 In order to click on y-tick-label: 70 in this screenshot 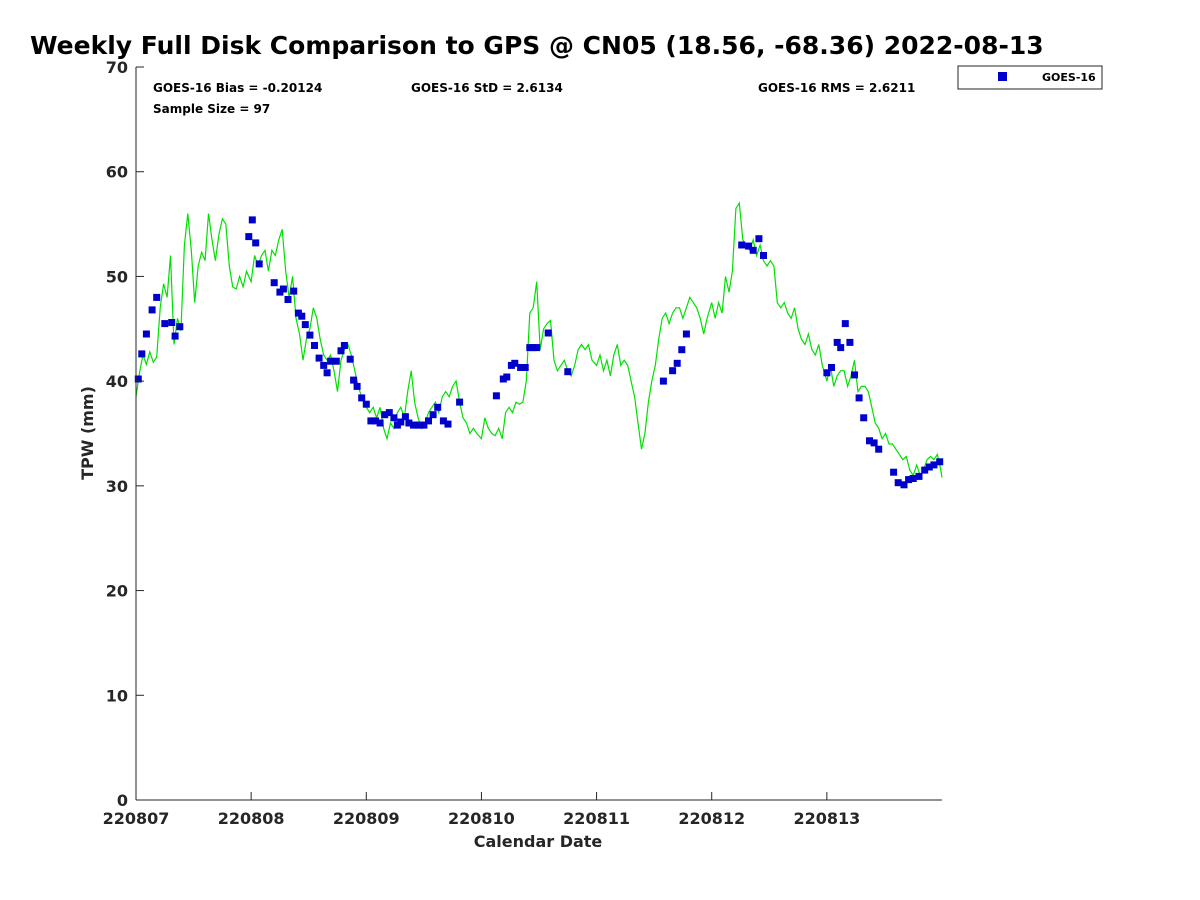, I will do `click(117, 67)`.